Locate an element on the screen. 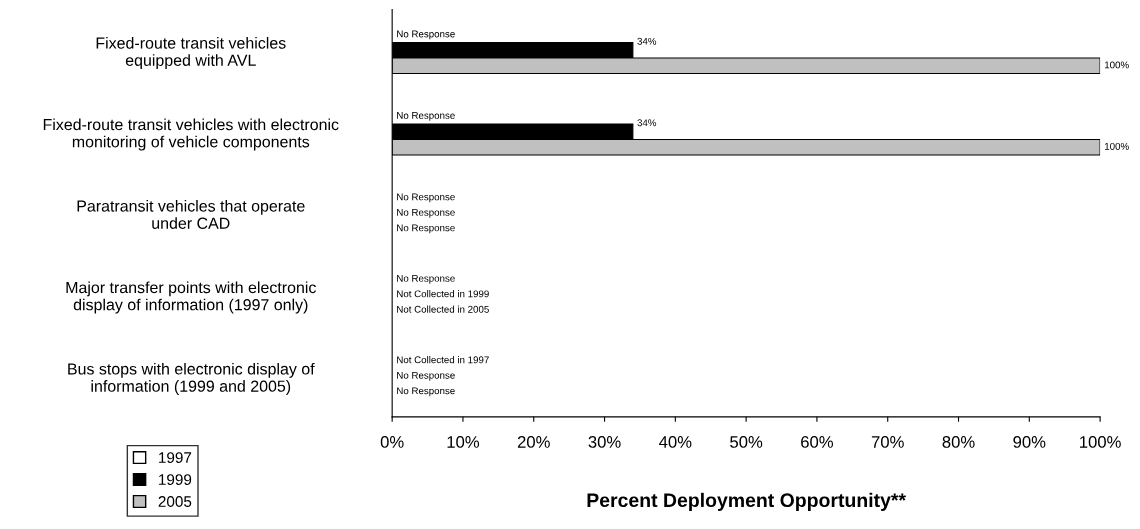 The height and width of the screenshot is (529, 1140). y-tick-label: Major transfer points with electronic display of information (1997 only) is located at coordinates (191, 297).